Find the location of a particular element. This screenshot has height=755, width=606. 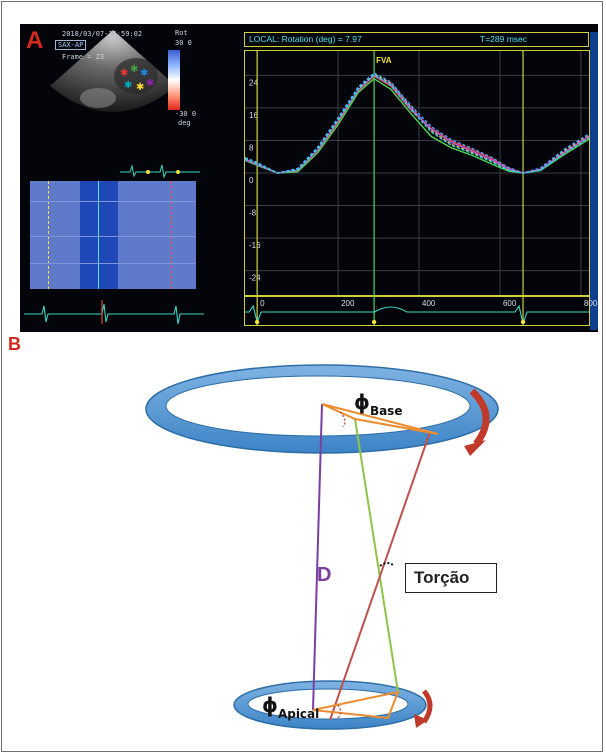

colorbar is located at coordinates (174, 80).